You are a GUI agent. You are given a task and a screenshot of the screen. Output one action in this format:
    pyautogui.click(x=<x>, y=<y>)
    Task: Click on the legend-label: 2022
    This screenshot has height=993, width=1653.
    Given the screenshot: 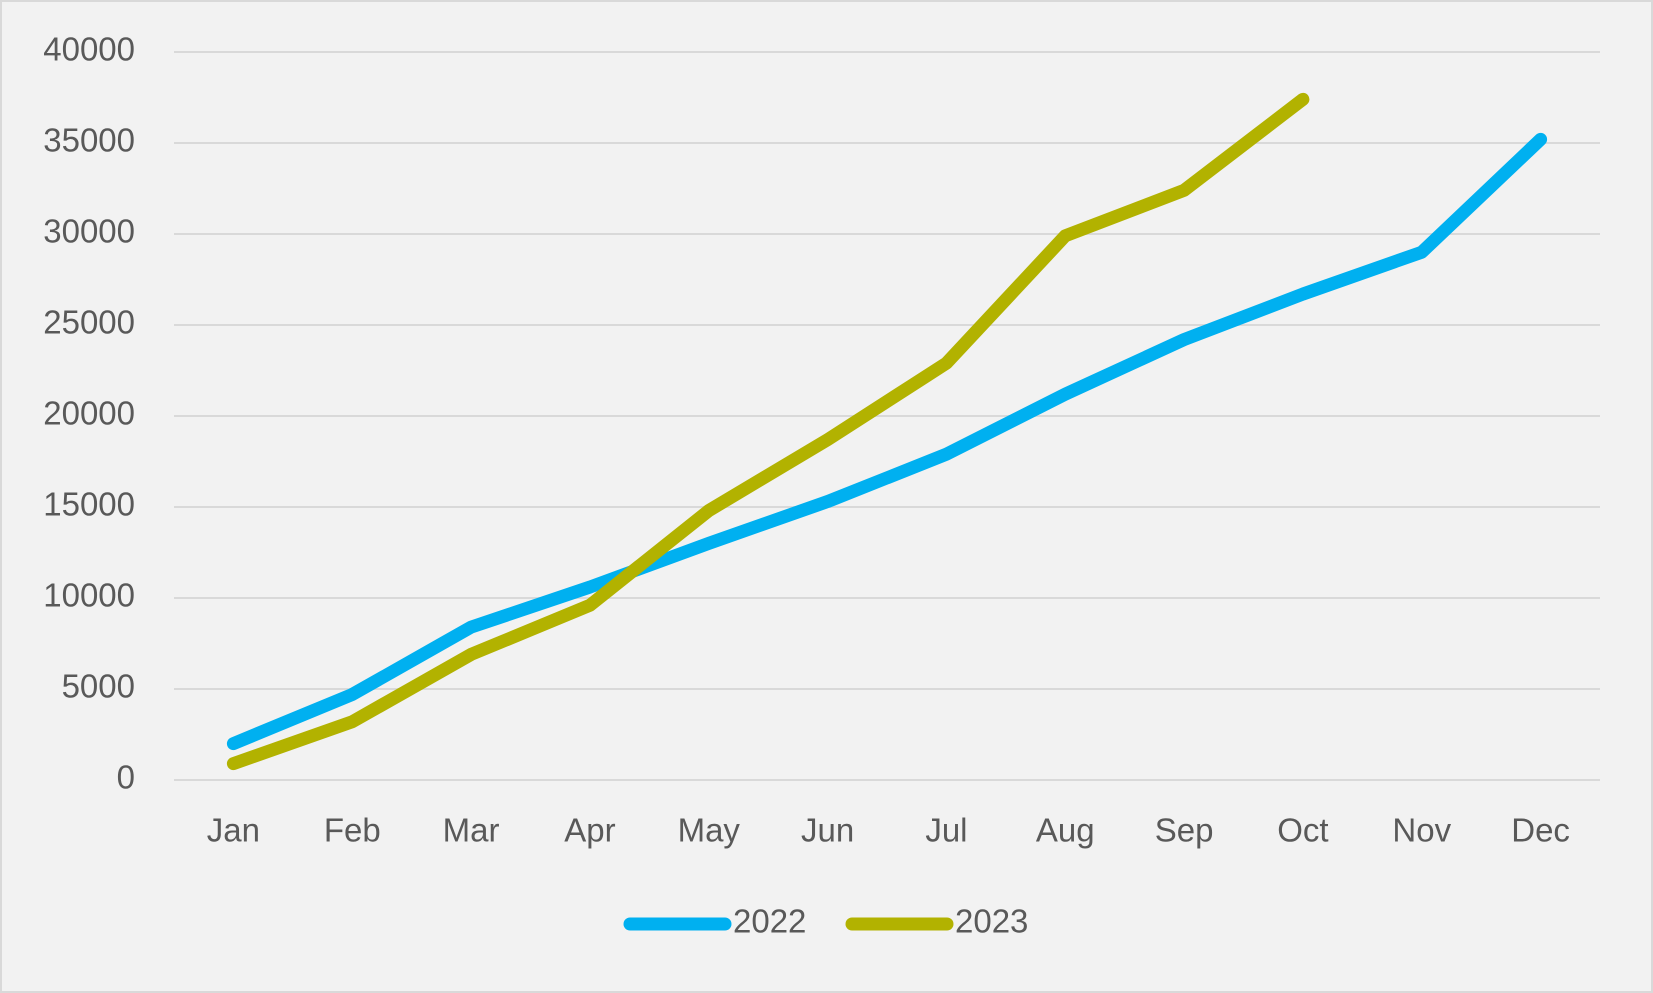 What is the action you would take?
    pyautogui.click(x=769, y=921)
    